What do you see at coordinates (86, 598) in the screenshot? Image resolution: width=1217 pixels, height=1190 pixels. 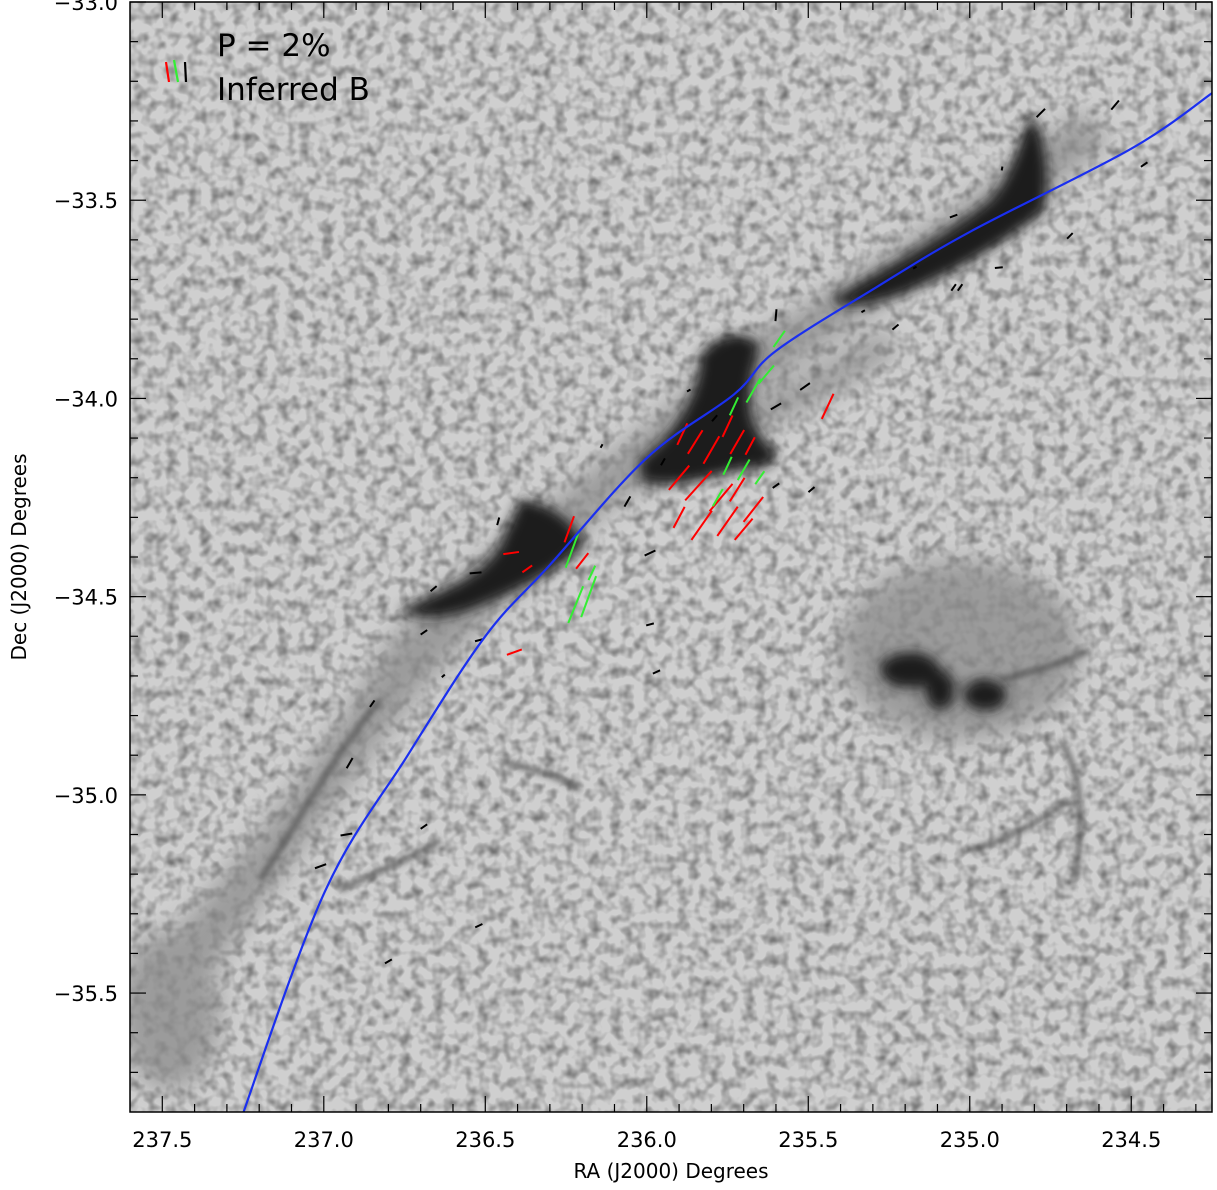 I see `y-tick-label: −34.5` at bounding box center [86, 598].